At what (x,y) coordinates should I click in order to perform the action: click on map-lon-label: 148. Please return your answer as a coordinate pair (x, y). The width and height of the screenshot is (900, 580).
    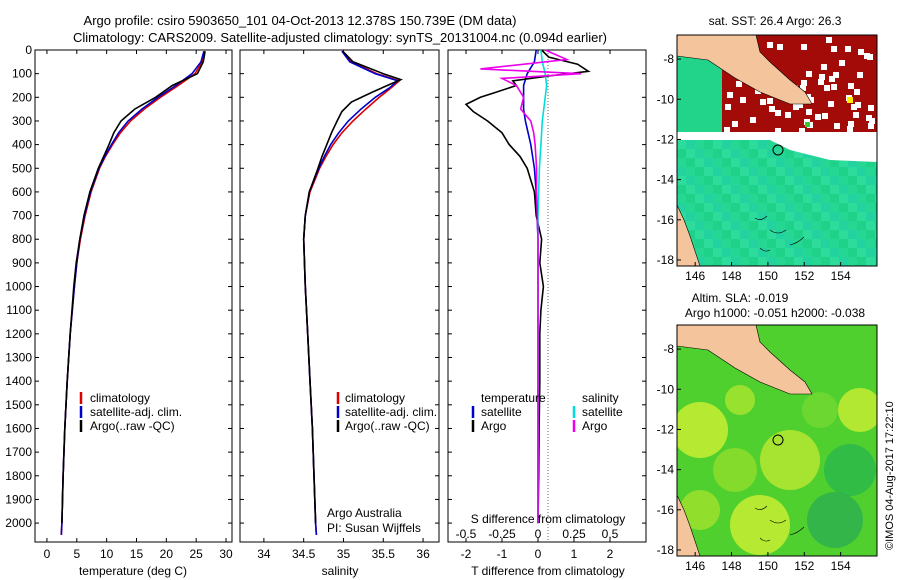
    Looking at the image, I should click on (732, 566).